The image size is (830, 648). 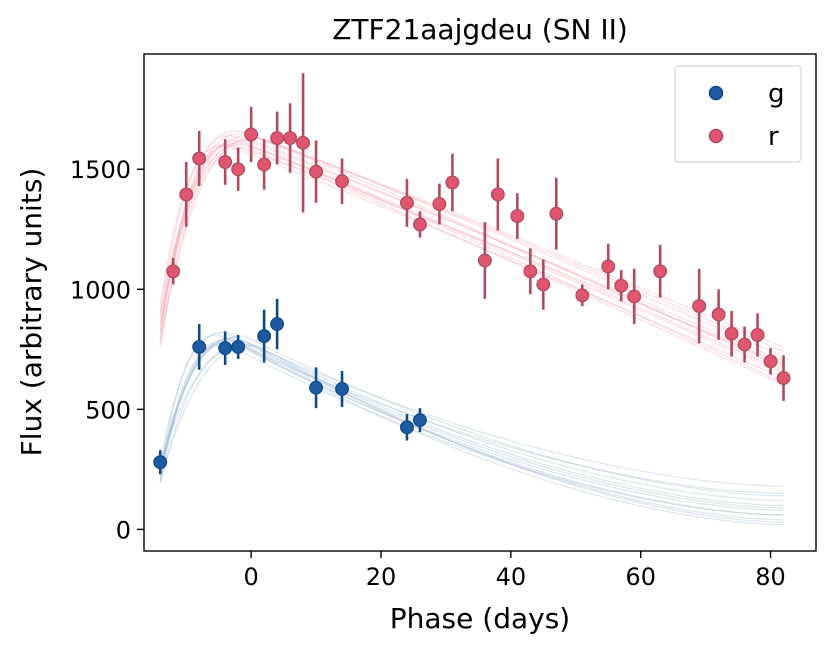 I want to click on x-tick-label-20: 20, so click(x=381, y=577).